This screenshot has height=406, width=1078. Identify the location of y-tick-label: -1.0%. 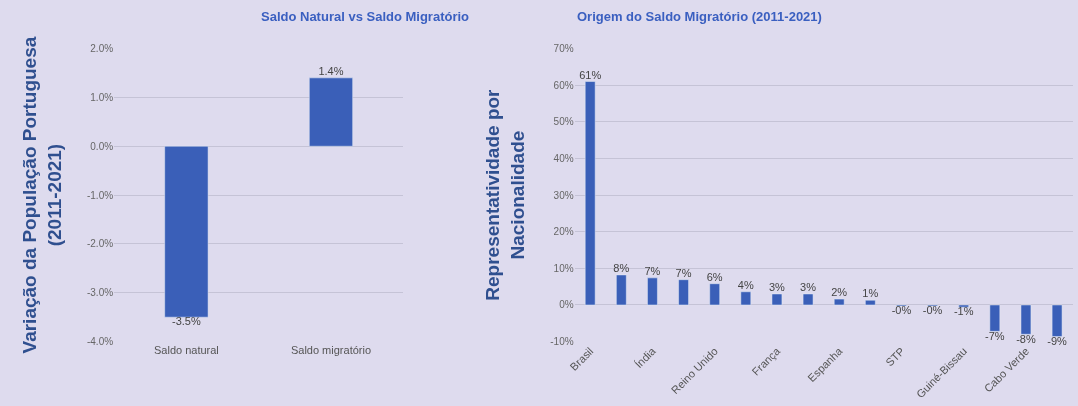
(100, 195).